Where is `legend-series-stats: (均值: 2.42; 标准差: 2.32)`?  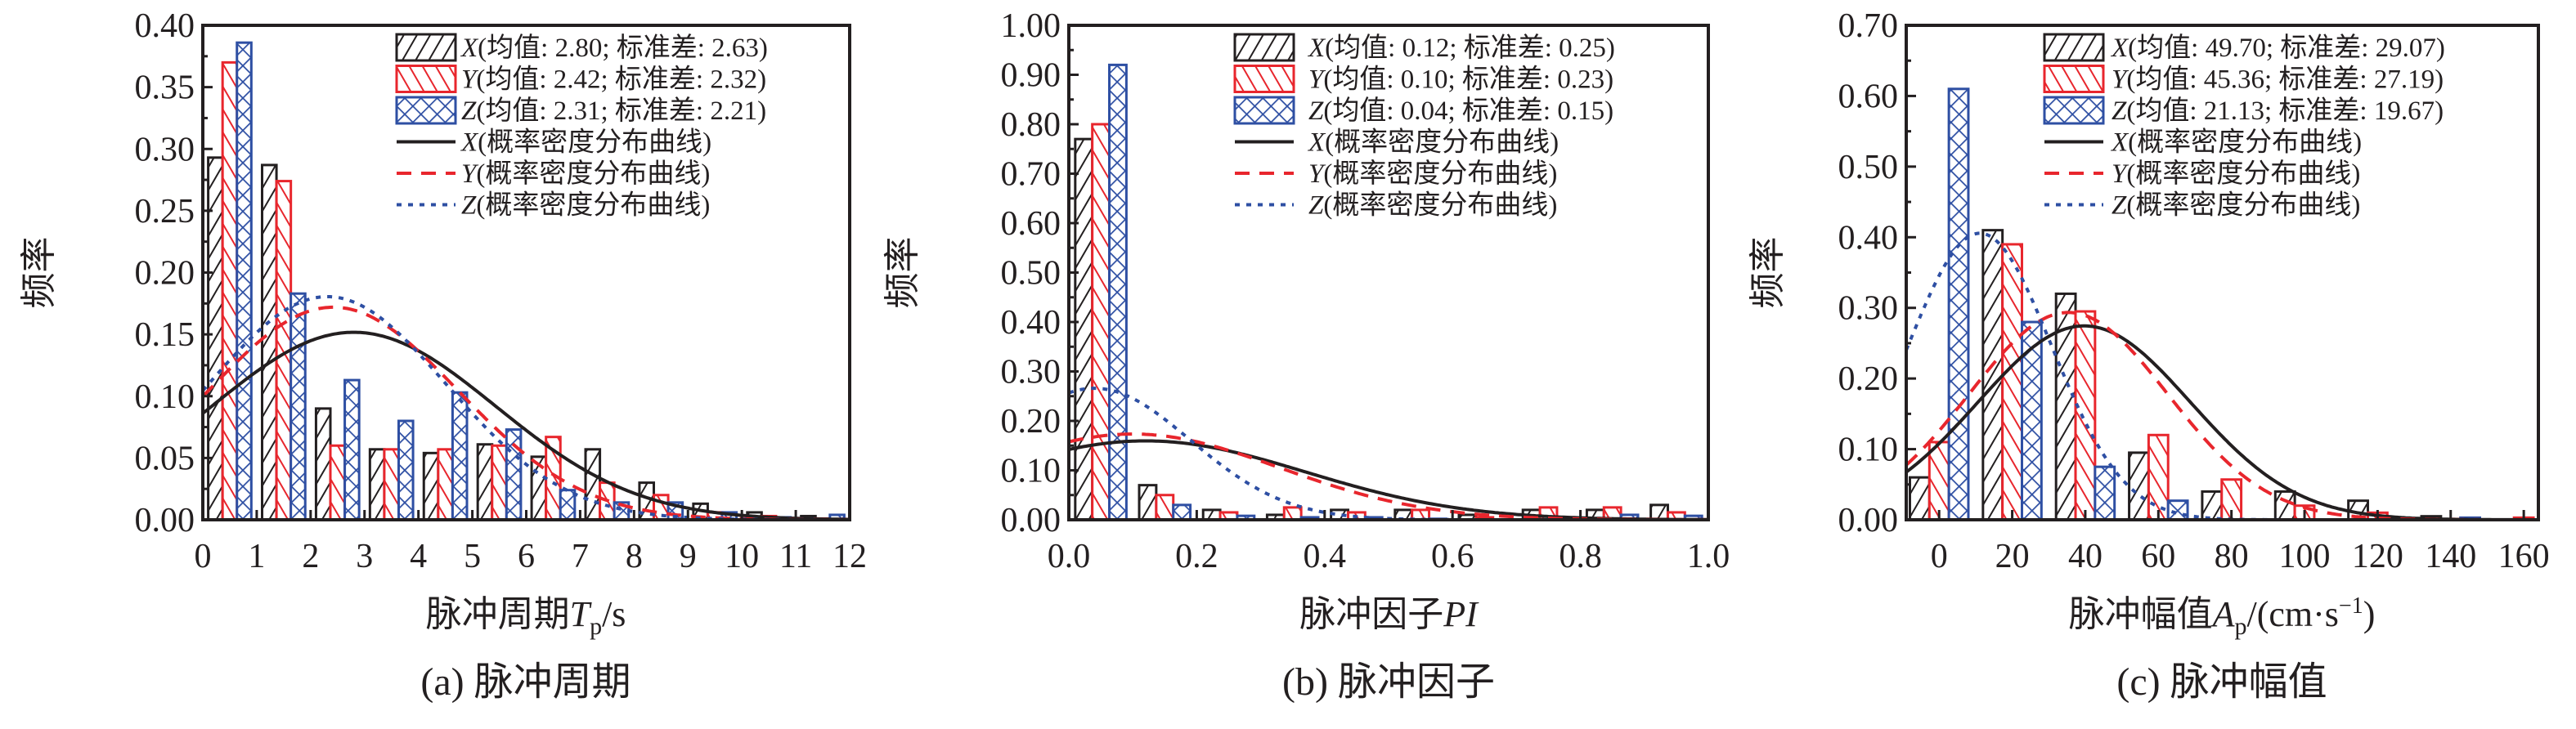
legend-series-stats: (均值: 2.42; 标准差: 2.32) is located at coordinates (621, 80).